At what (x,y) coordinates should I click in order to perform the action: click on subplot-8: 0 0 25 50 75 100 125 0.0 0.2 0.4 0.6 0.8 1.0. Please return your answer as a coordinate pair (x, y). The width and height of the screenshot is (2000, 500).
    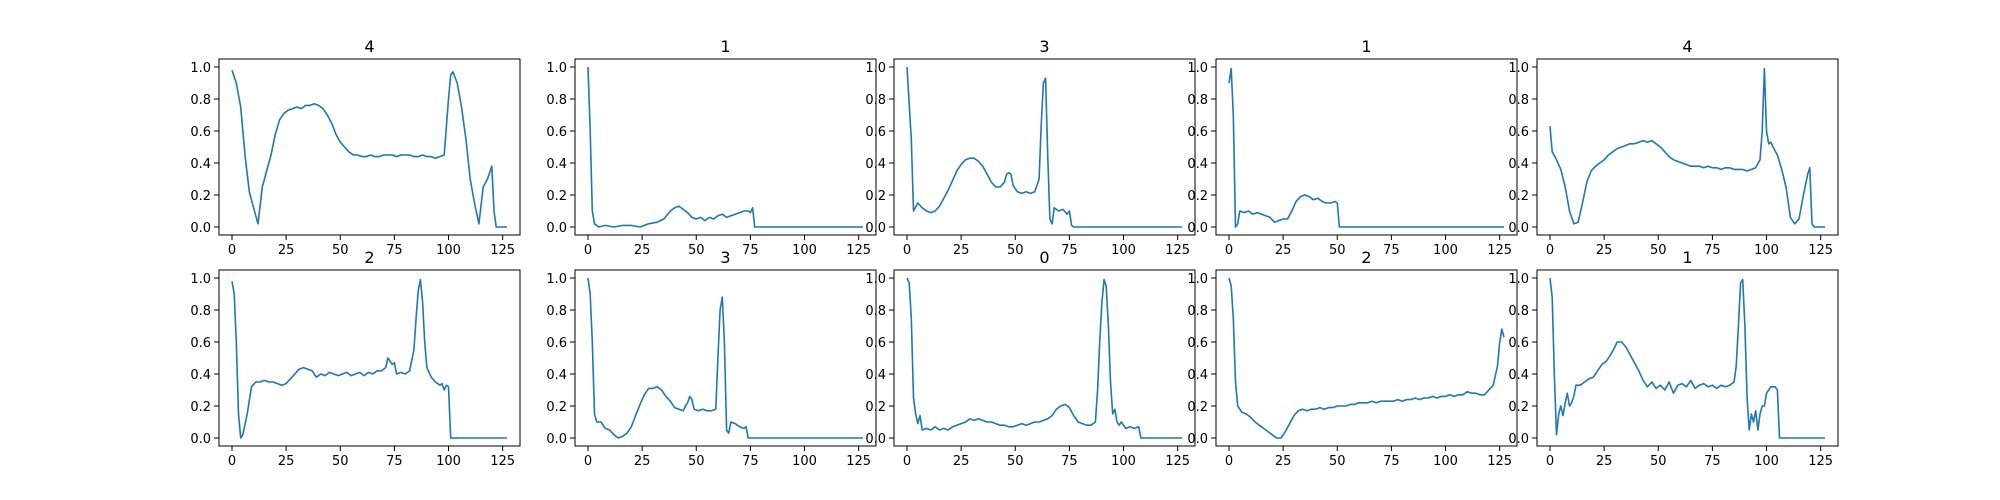
    Looking at the image, I should click on (1030, 358).